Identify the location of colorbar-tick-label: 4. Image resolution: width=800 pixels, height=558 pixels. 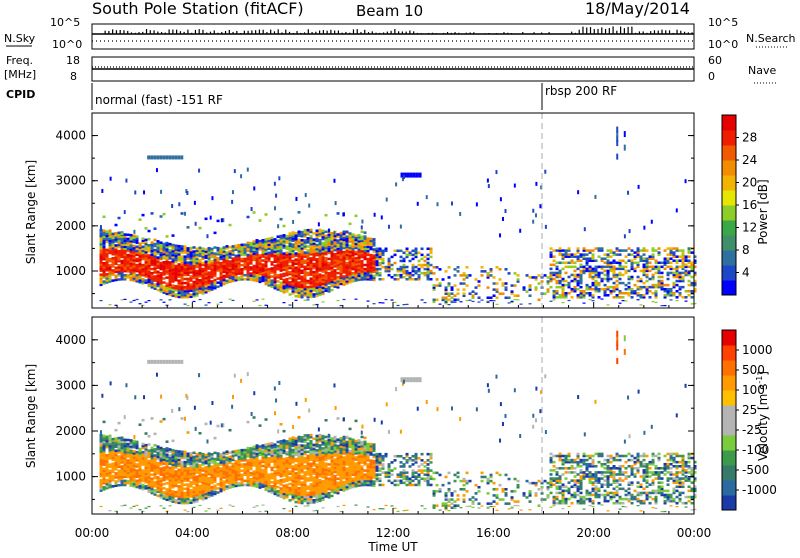
(746, 273).